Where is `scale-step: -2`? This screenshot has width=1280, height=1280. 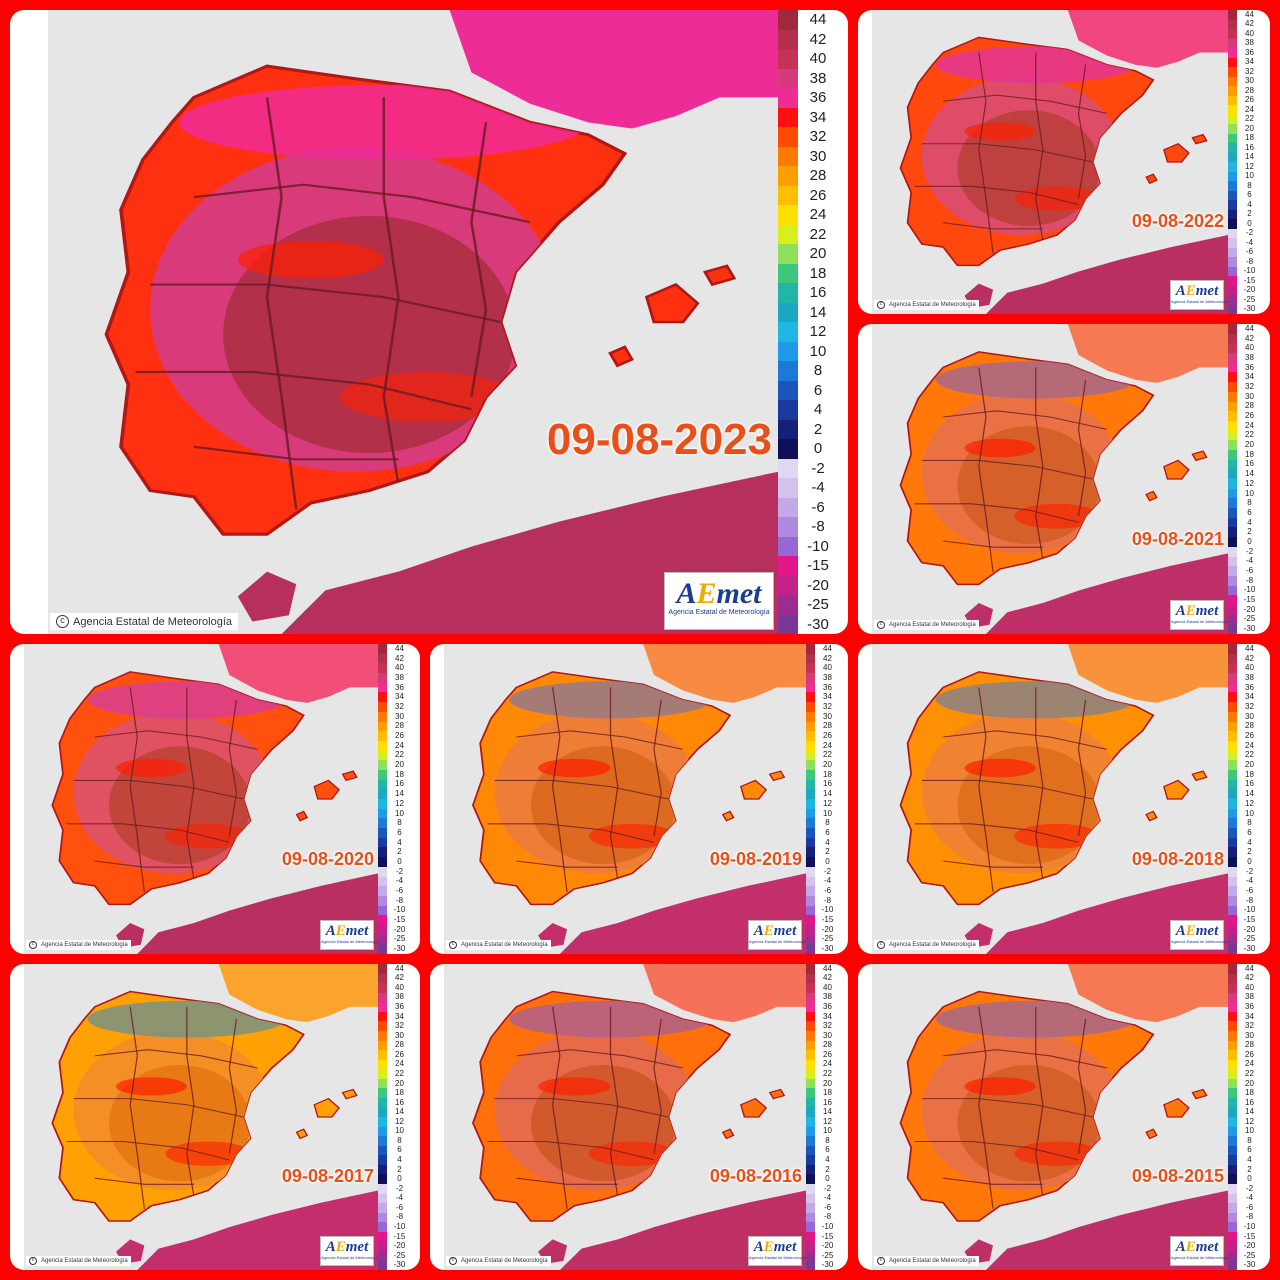 scale-step: -2 is located at coordinates (1245, 233).